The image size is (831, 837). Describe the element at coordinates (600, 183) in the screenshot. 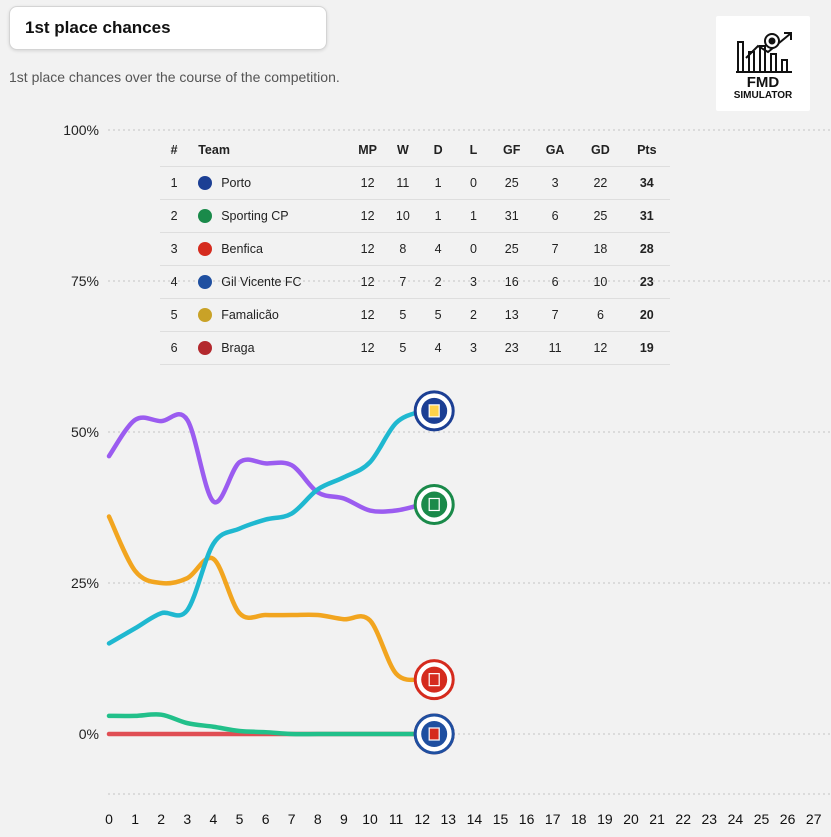

I see `cell-gd: 22` at that location.